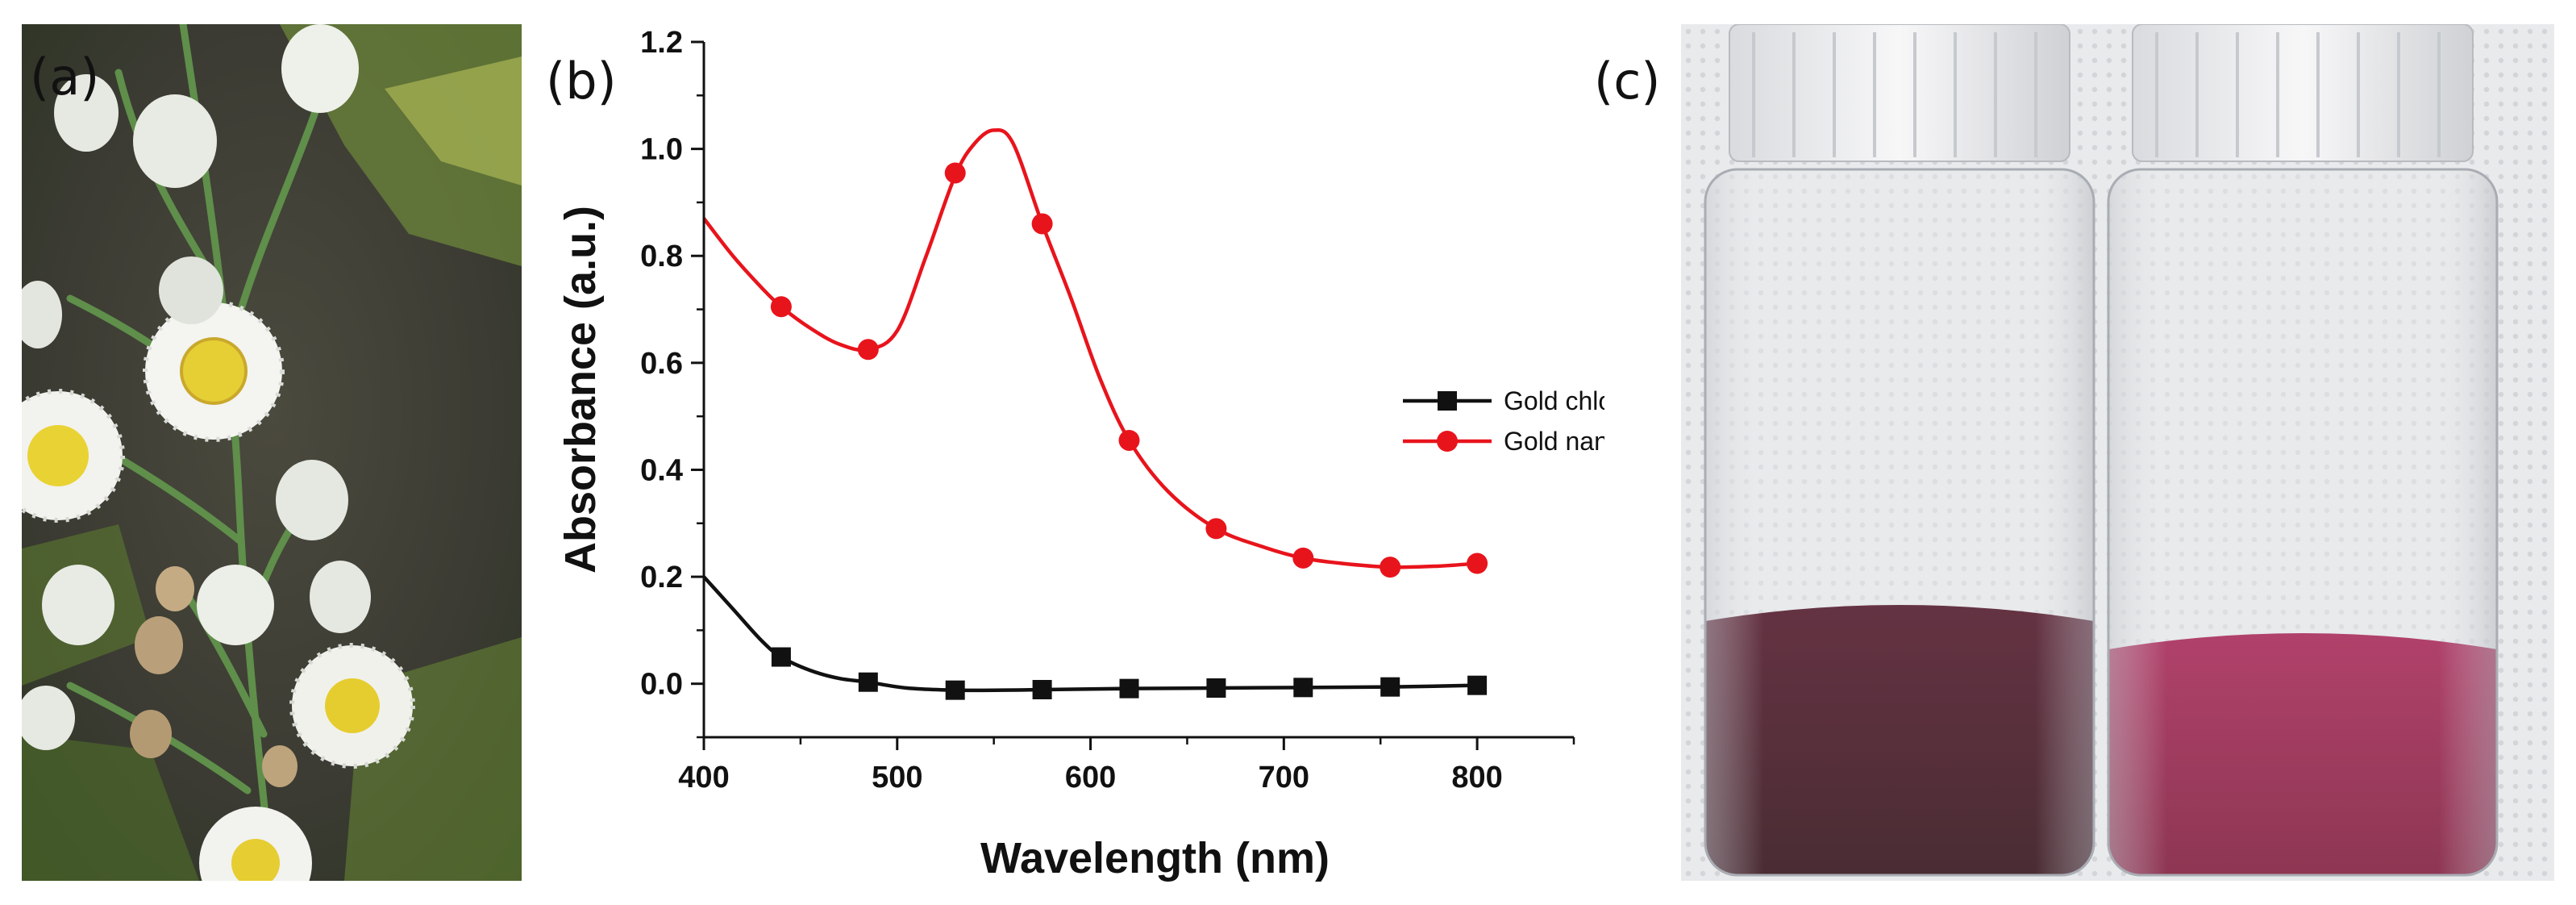  Describe the element at coordinates (581, 82) in the screenshot. I see `panel-b-label: (b)` at that location.